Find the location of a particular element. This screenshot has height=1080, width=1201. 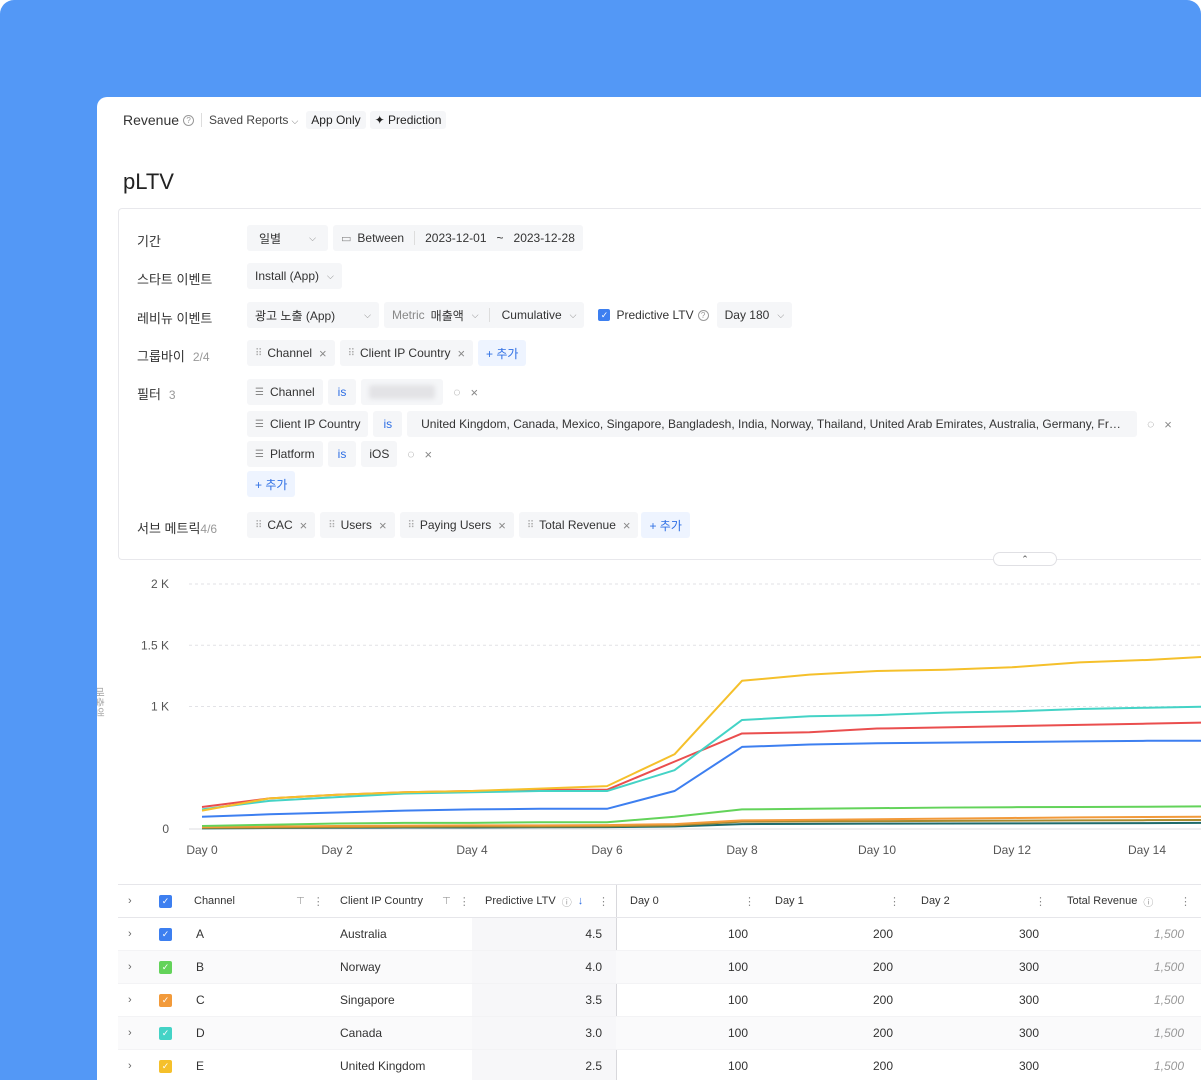

predictive-ltv-checkbox: ✓ Predictive LTV? is located at coordinates (653, 315).